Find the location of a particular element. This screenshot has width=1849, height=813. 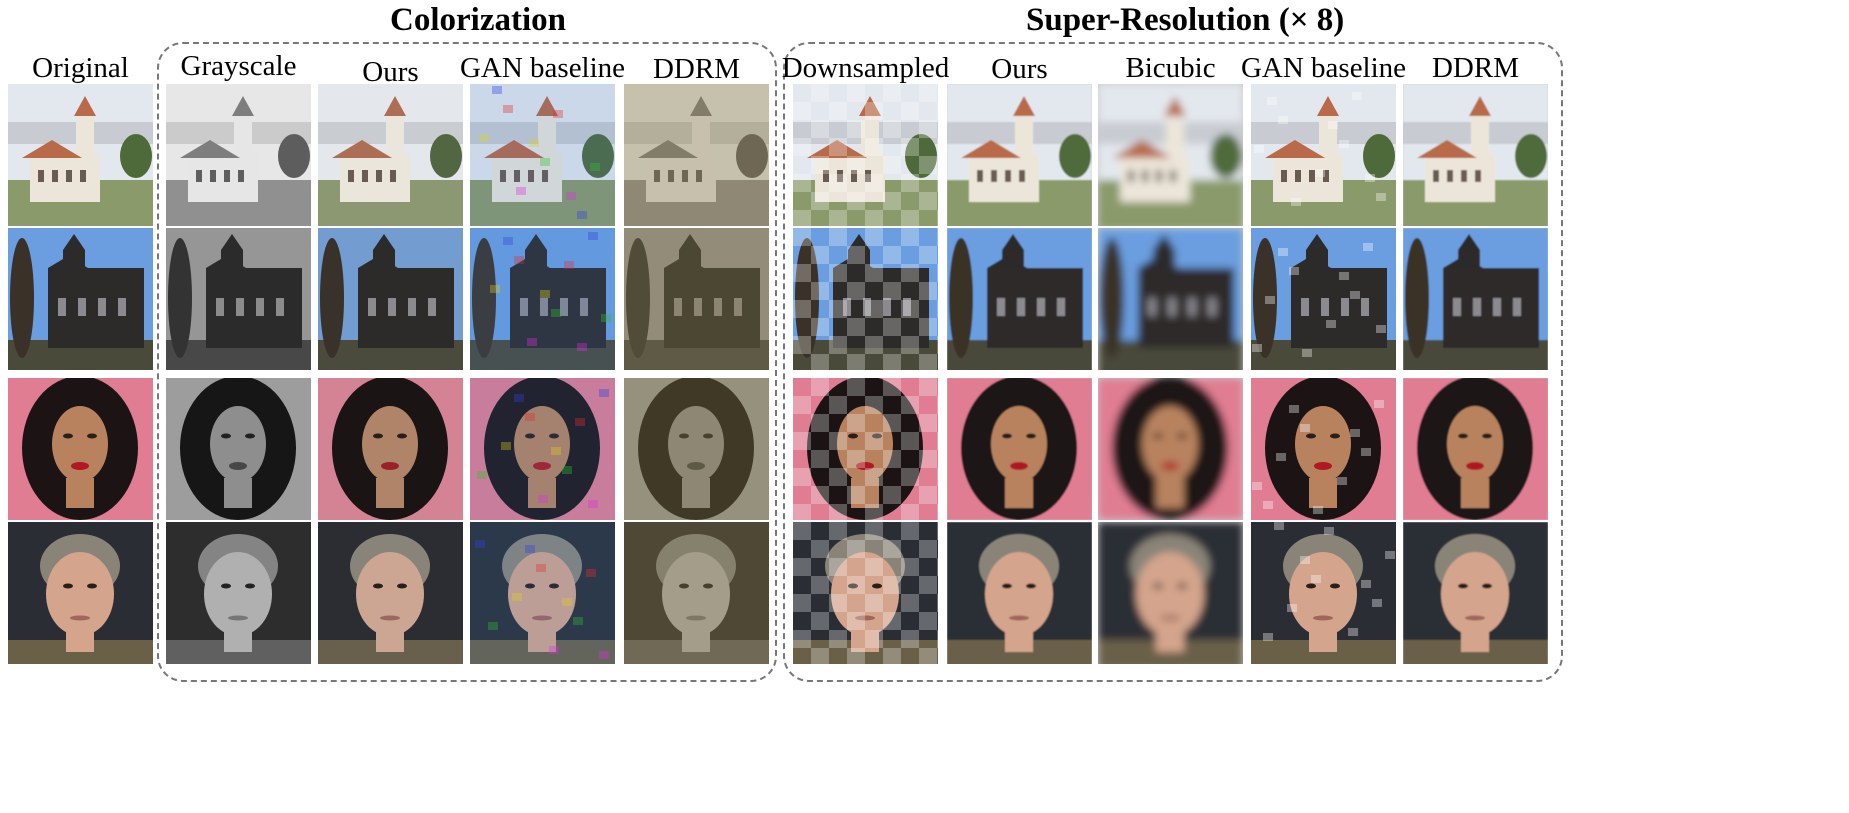

image-tile-woman-portrait-sr-ddrm is located at coordinates (1475, 449).